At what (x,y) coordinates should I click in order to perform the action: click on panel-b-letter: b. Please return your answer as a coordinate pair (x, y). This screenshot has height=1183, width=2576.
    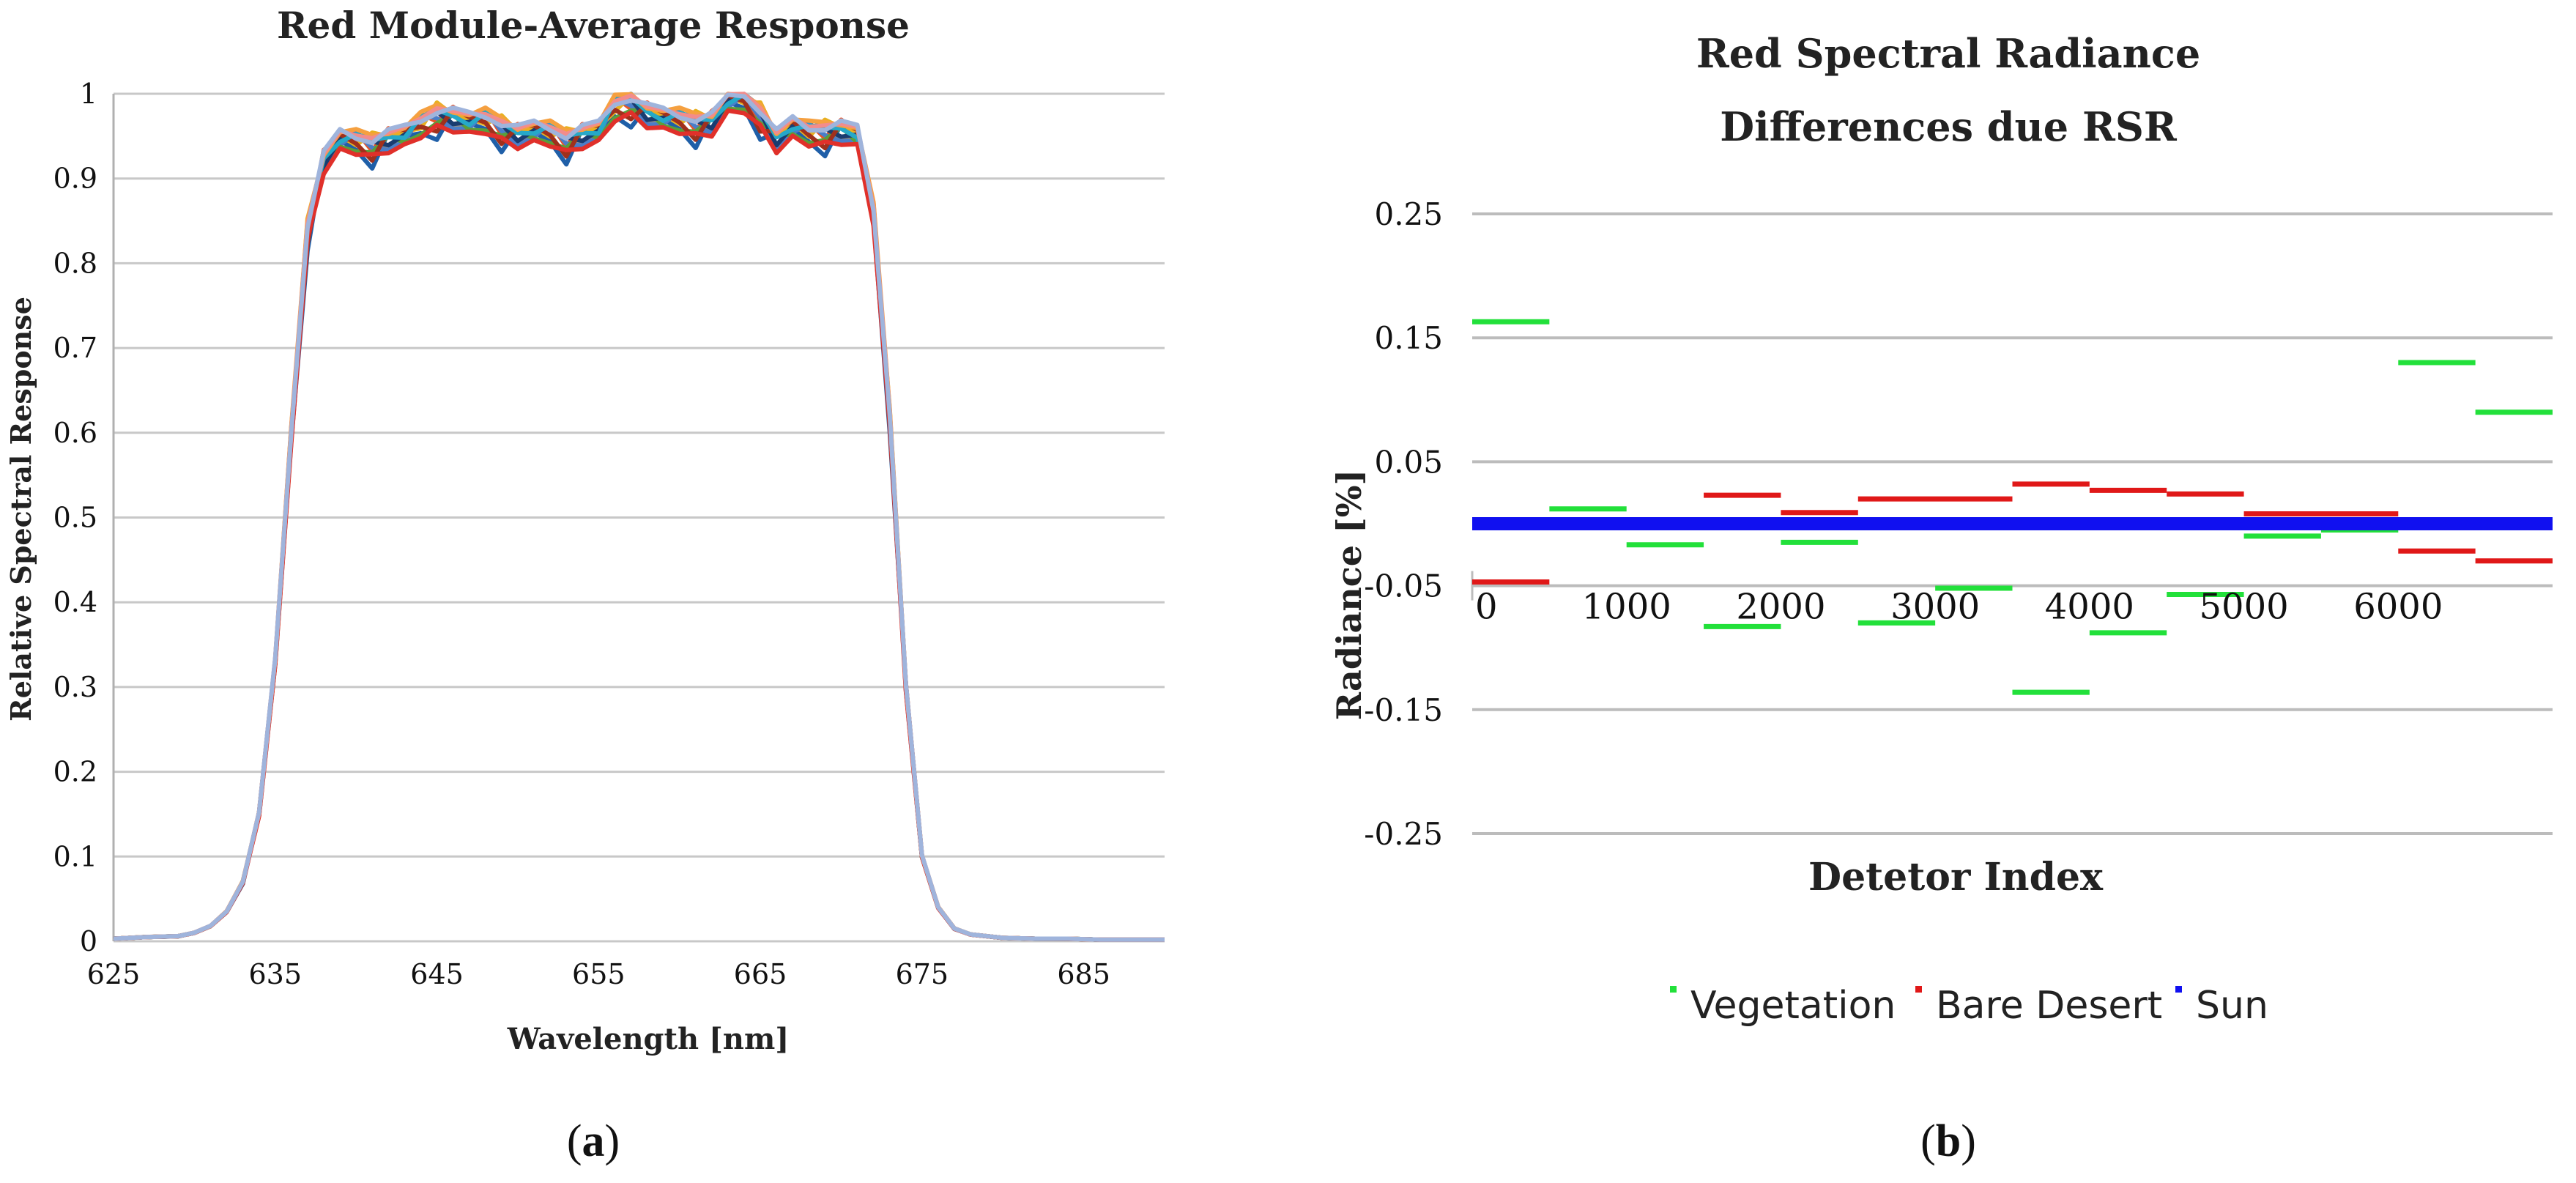
    Looking at the image, I should click on (1948, 1141).